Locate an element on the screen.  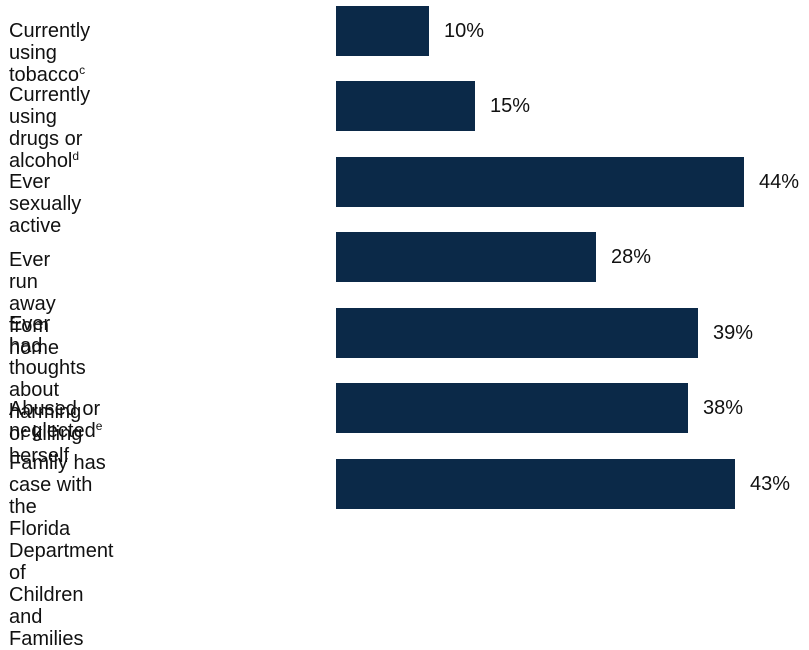
value-label: 44% is located at coordinates (779, 182).